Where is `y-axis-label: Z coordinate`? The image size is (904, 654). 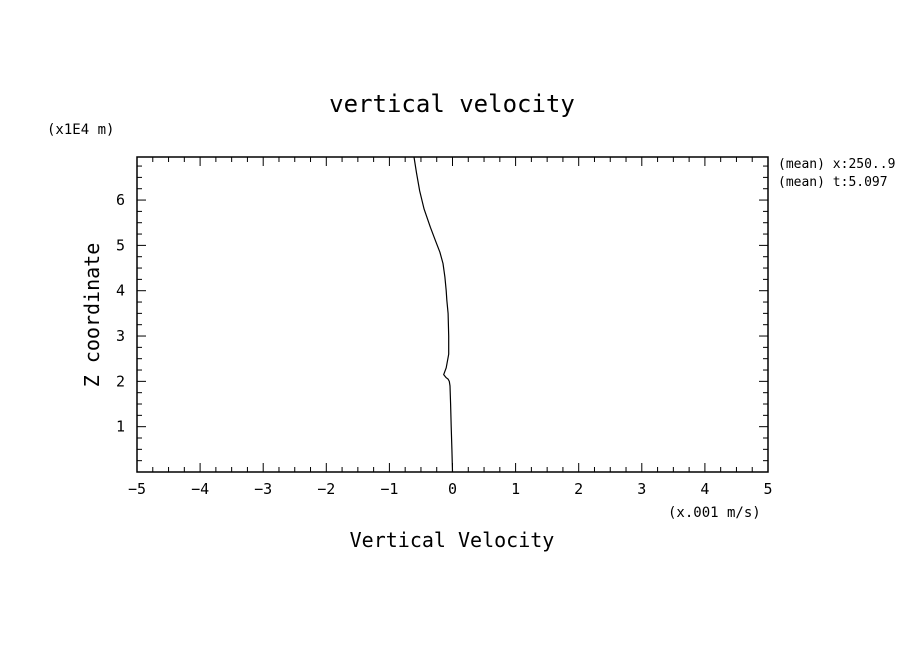 y-axis-label: Z coordinate is located at coordinates (92, 315).